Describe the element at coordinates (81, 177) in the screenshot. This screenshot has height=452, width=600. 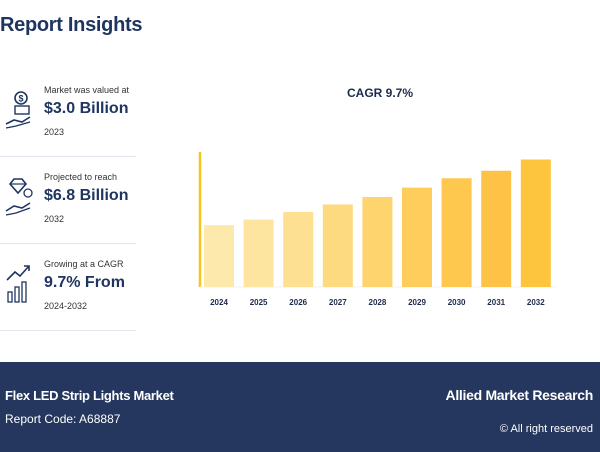
I see `stat-label: Projected to reach` at that location.